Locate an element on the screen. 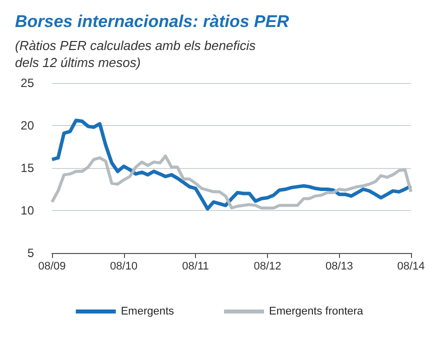  x-tick-label: 08/10 is located at coordinates (124, 266).